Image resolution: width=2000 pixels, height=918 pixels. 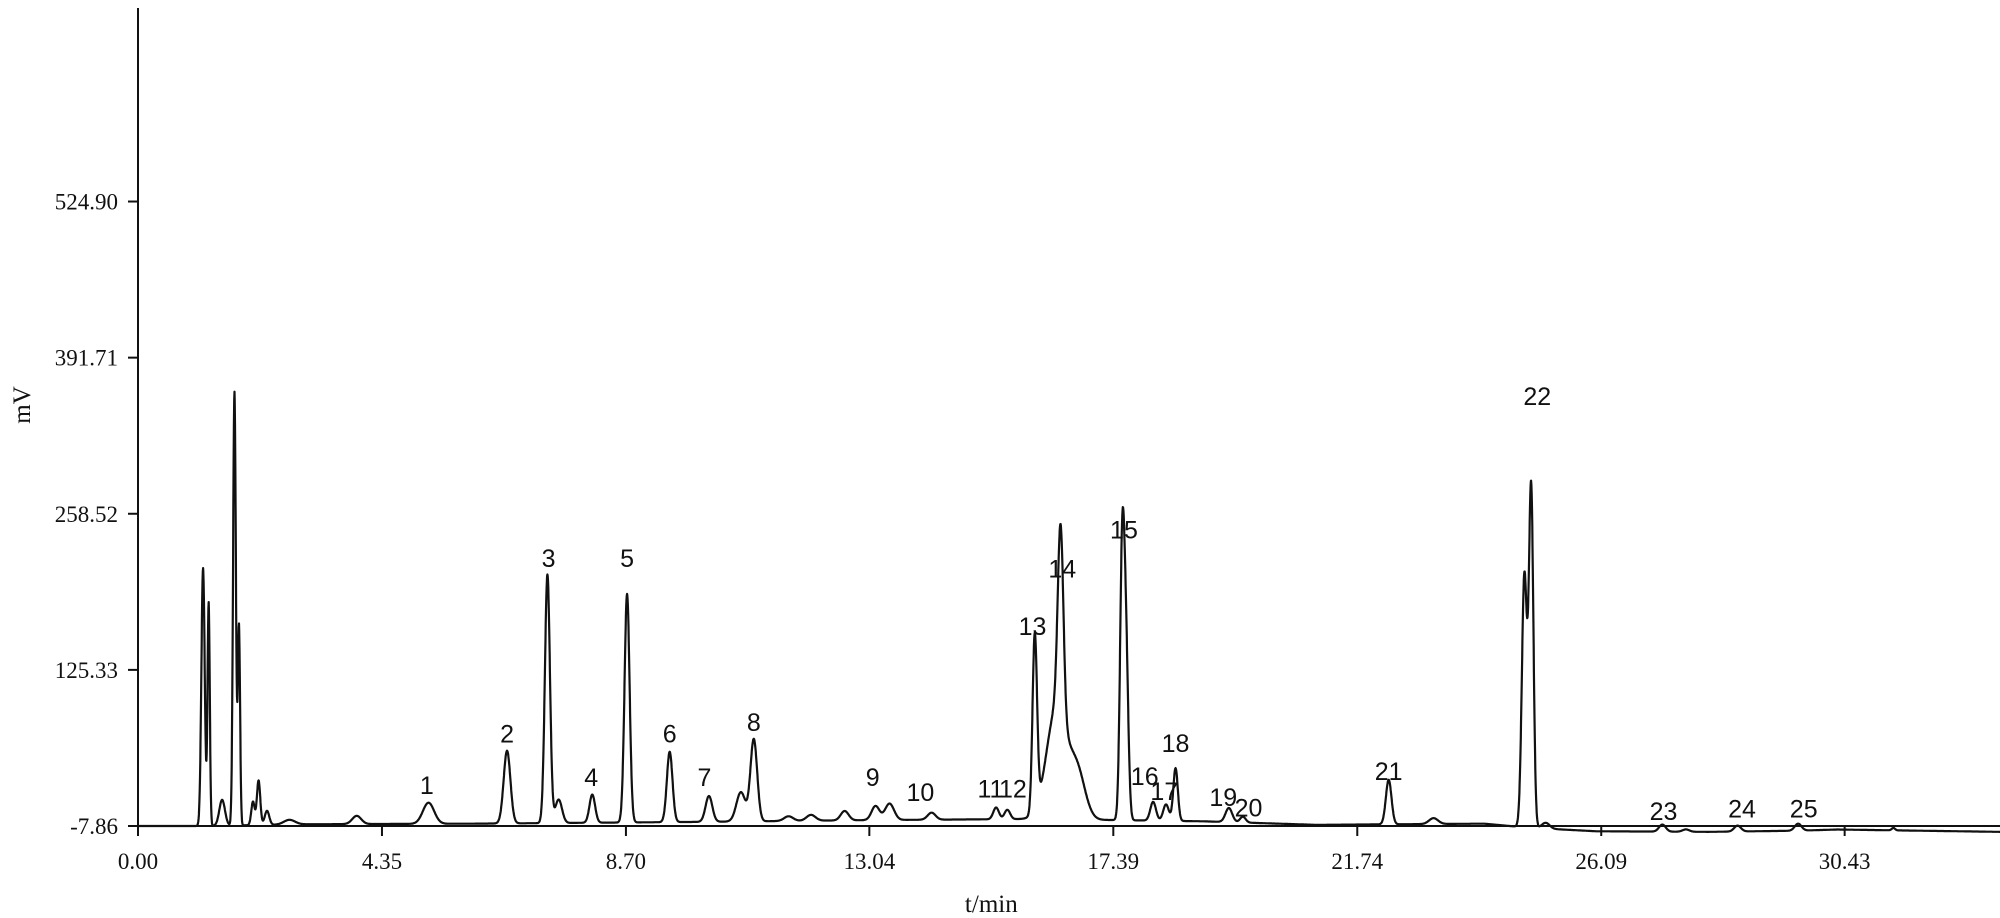 I want to click on y-tick-label: 524.90, so click(x=86, y=202).